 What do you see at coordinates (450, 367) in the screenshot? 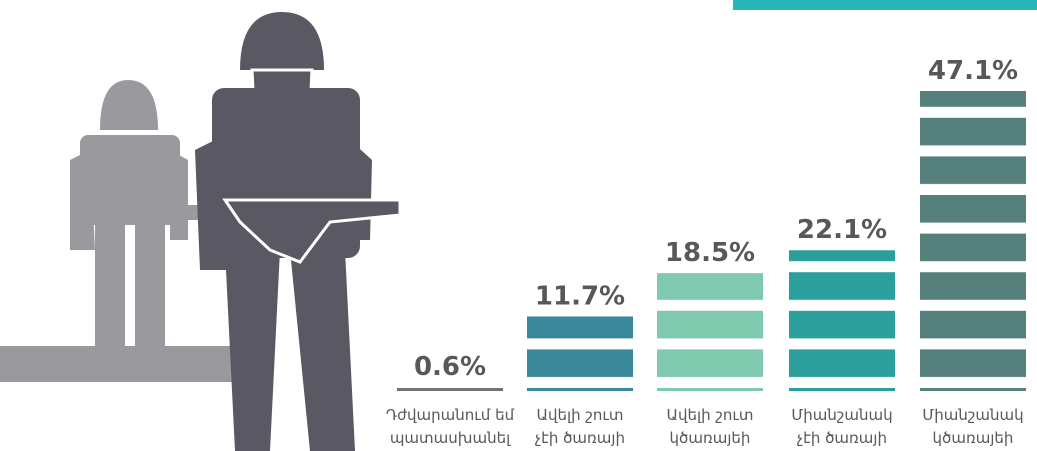
I see `value-label: 0.6%` at bounding box center [450, 367].